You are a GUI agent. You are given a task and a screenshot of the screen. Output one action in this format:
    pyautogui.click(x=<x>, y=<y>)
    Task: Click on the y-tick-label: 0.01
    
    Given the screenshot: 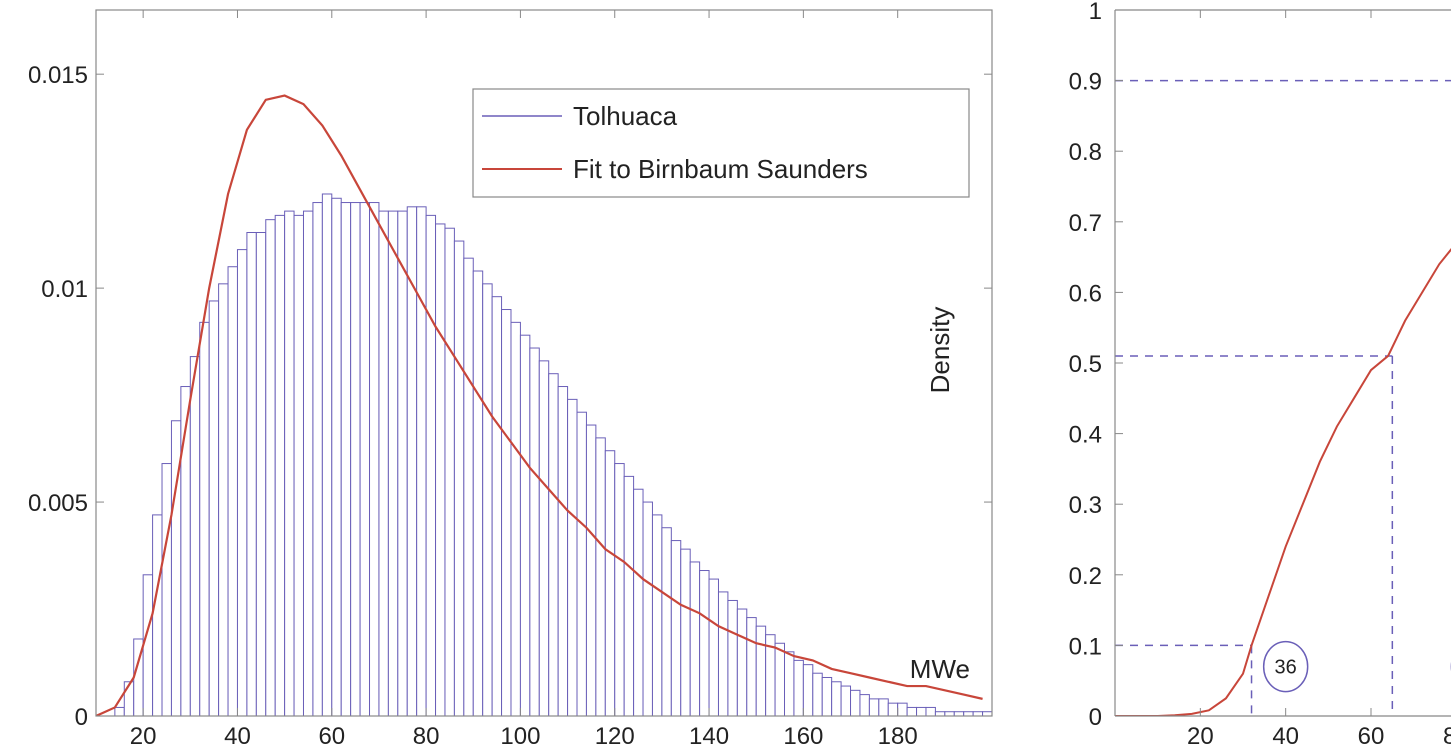 What is the action you would take?
    pyautogui.click(x=64, y=289)
    